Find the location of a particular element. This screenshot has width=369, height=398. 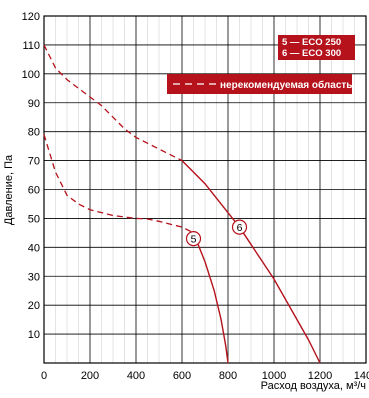

curve-marker-label-eco250: 5 is located at coordinates (194, 239).